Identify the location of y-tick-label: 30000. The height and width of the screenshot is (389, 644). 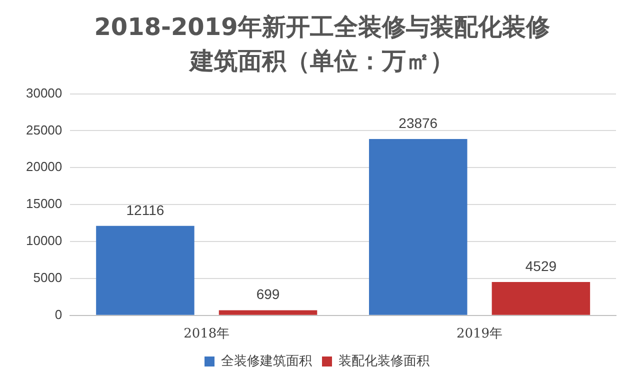
(44, 92).